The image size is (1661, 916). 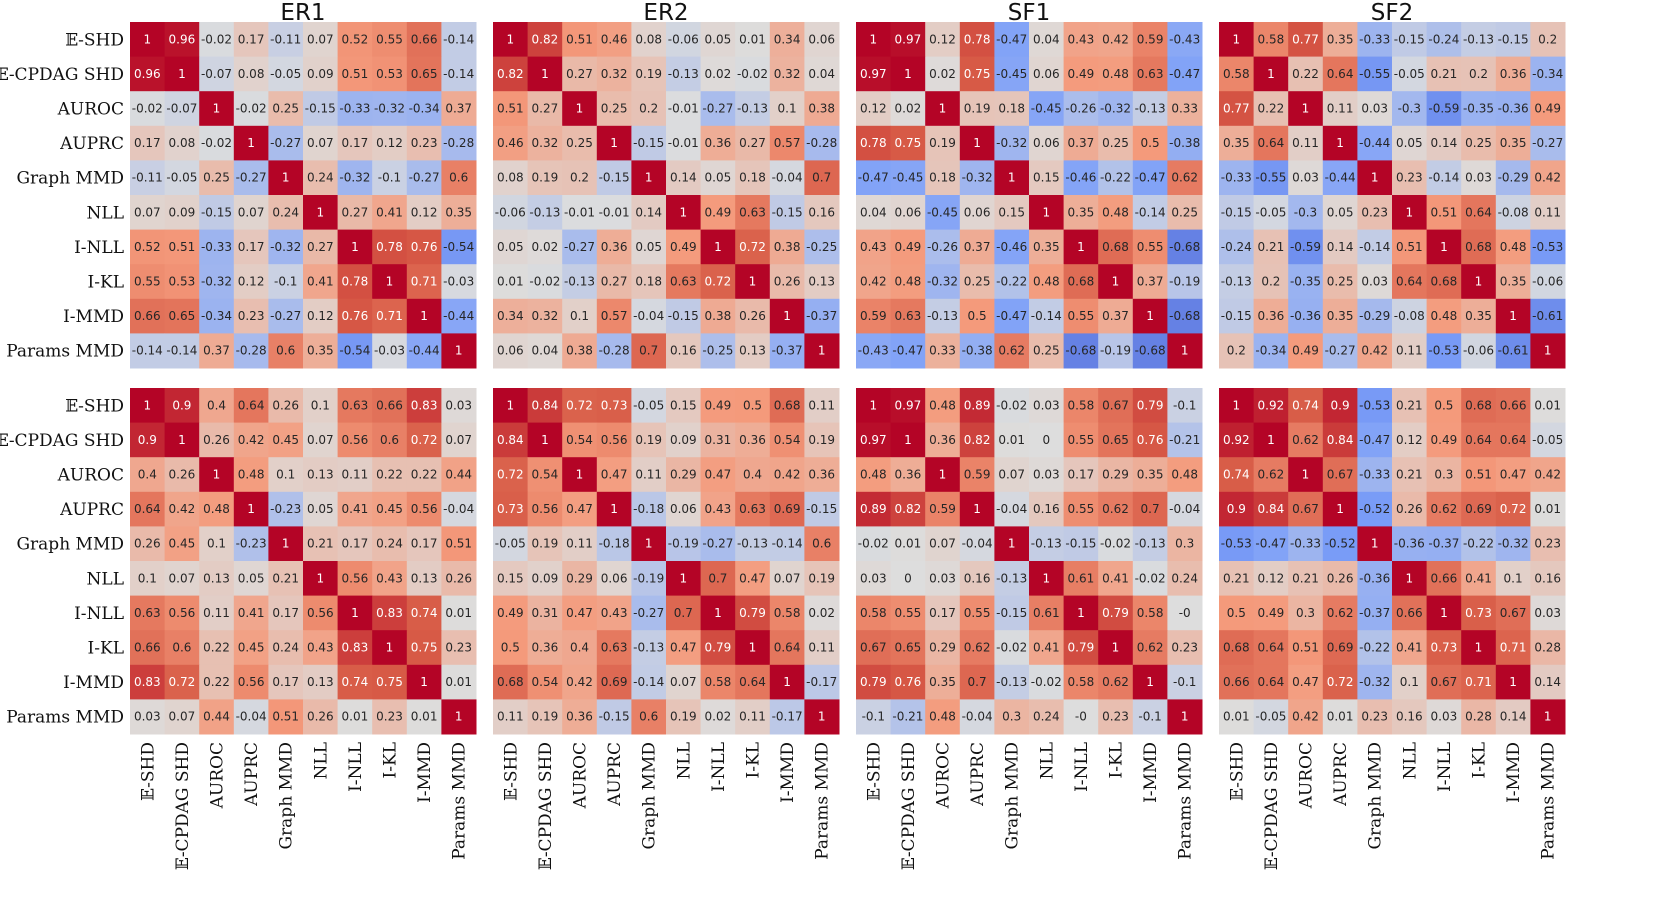 I want to click on cell-value-label: -0.04, so click(x=1184, y=509).